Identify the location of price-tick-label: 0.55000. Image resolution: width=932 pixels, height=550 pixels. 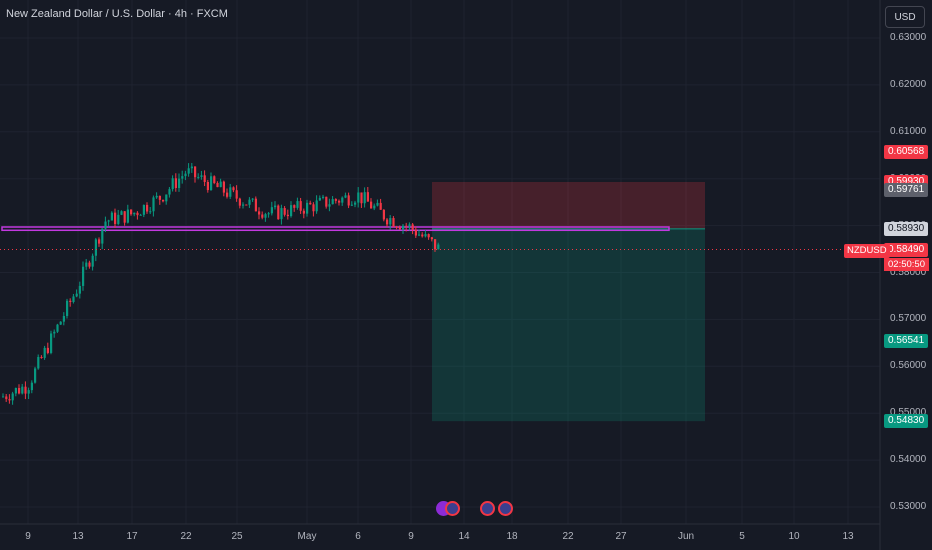
(908, 413).